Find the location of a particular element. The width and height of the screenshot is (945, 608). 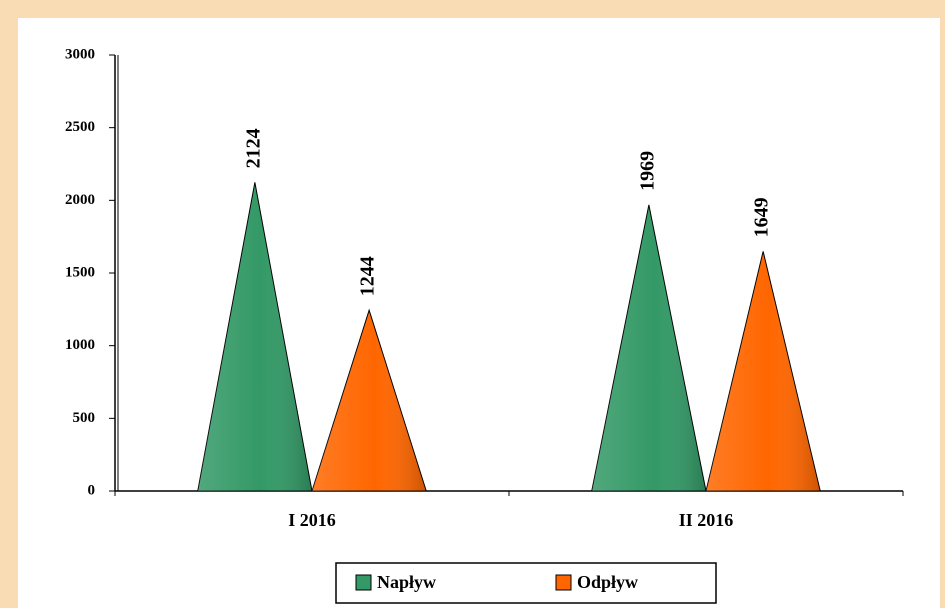

legend-label: Odpływ is located at coordinates (607, 582).